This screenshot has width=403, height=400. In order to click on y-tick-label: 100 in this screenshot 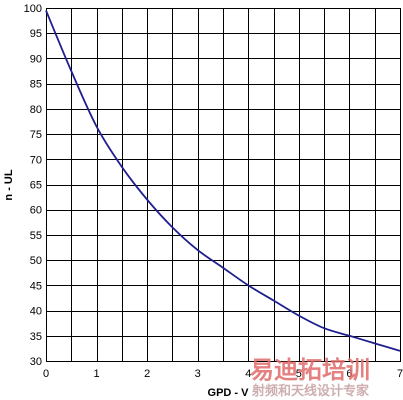, I will do `click(33, 9)`.